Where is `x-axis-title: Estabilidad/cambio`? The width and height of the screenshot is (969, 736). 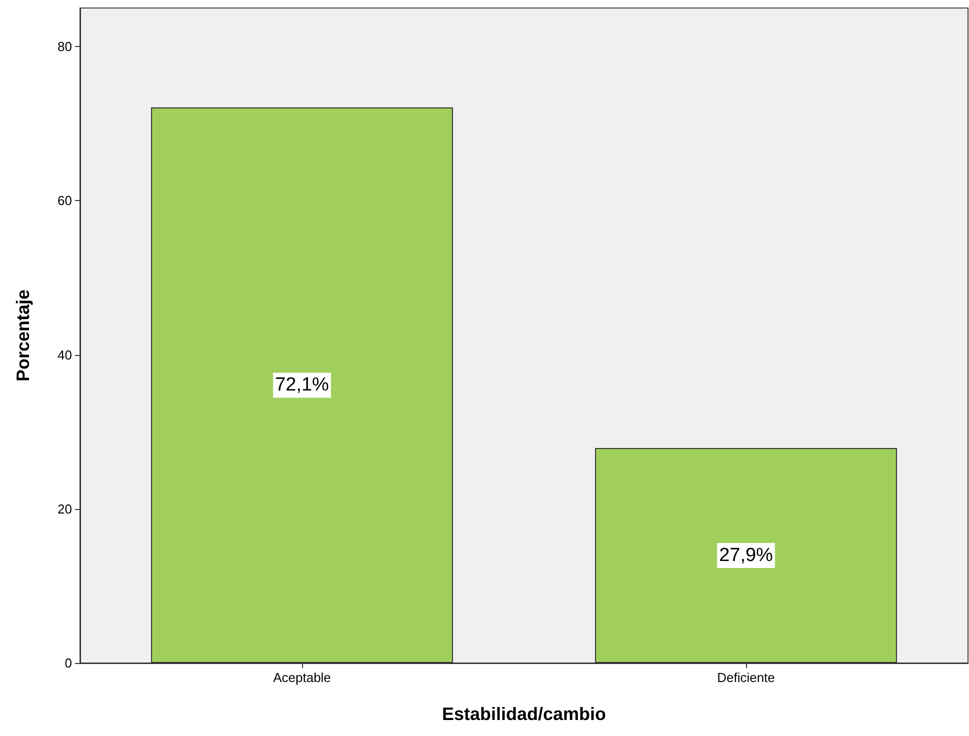 x-axis-title: Estabilidad/cambio is located at coordinates (524, 714).